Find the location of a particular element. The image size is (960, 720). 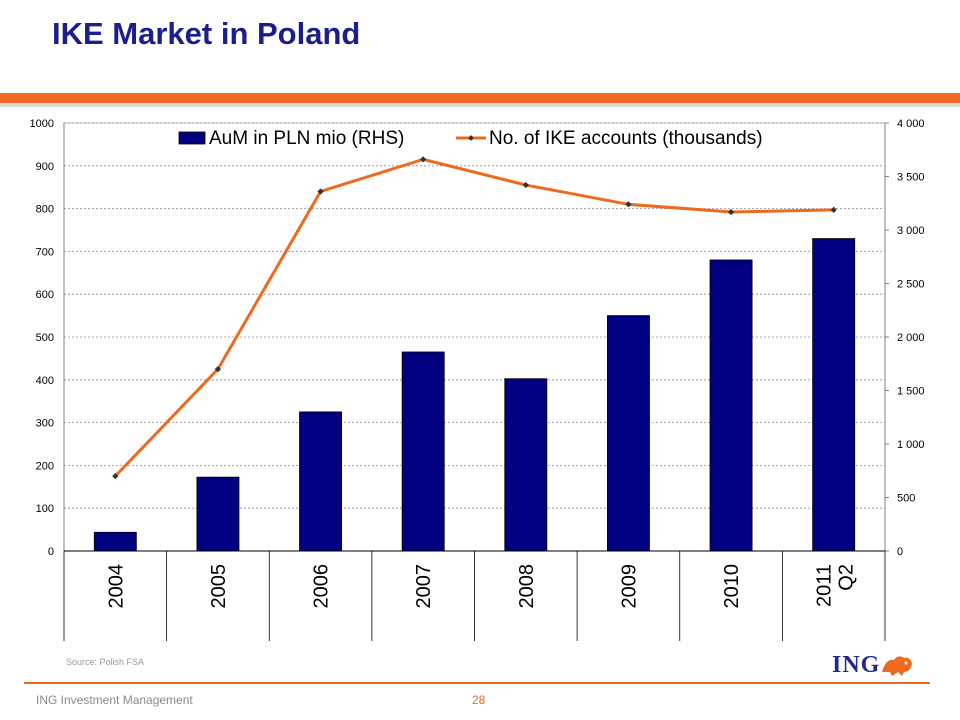

y-right-tick-label: 3 500 is located at coordinates (911, 178).